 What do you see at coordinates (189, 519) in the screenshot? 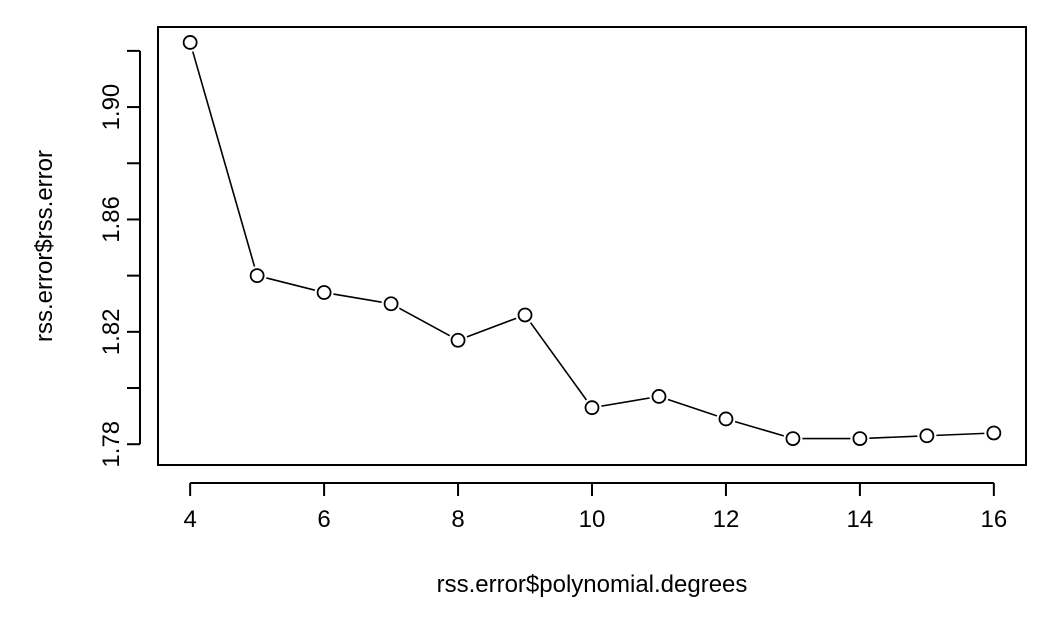
I see `x-tick-label: 4` at bounding box center [189, 519].